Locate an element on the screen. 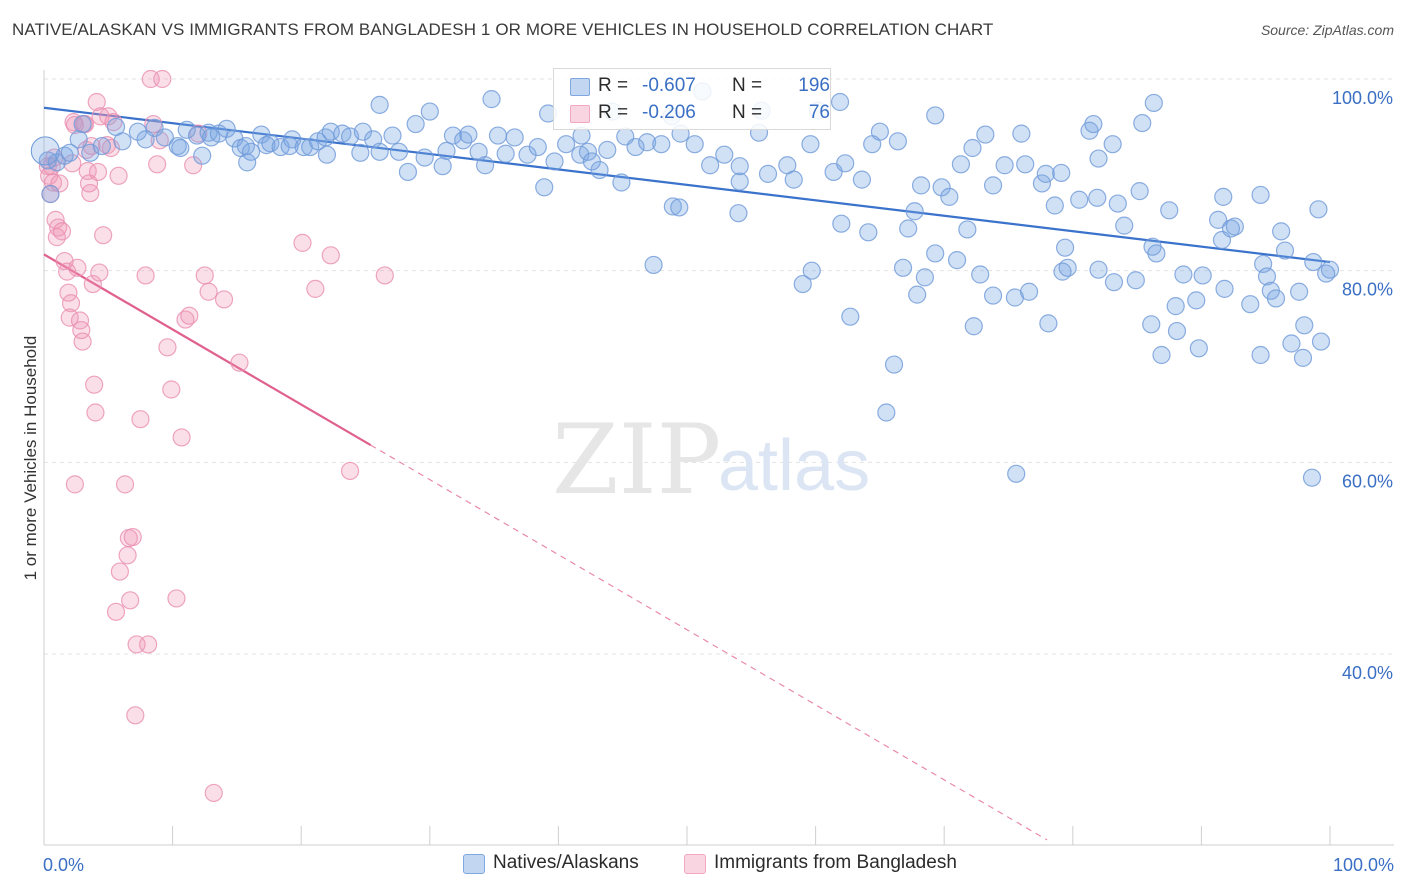  bangladesh-swatch is located at coordinates (580, 114).